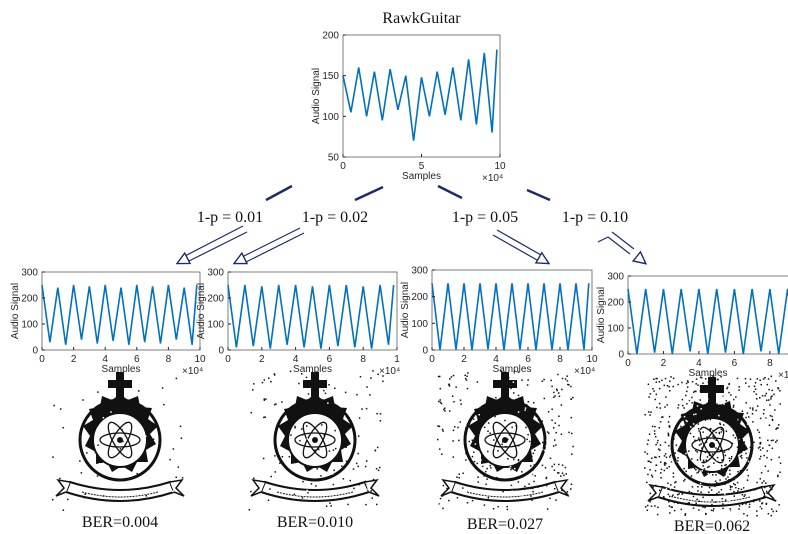 Image resolution: width=788 pixels, height=534 pixels. Describe the element at coordinates (121, 311) in the screenshot. I see `plot-area` at that location.